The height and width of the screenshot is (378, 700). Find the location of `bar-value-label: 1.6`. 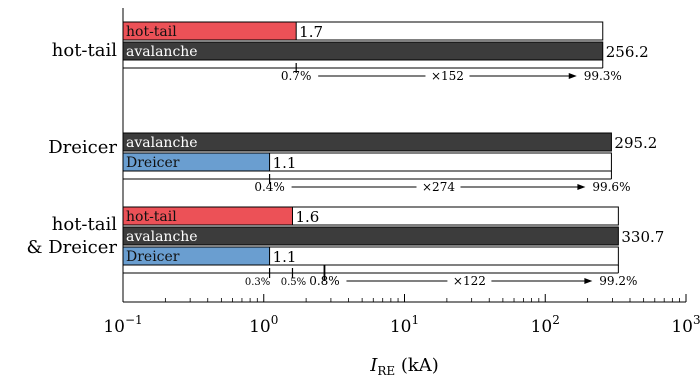

bar-value-label: 1.6 is located at coordinates (307, 217).